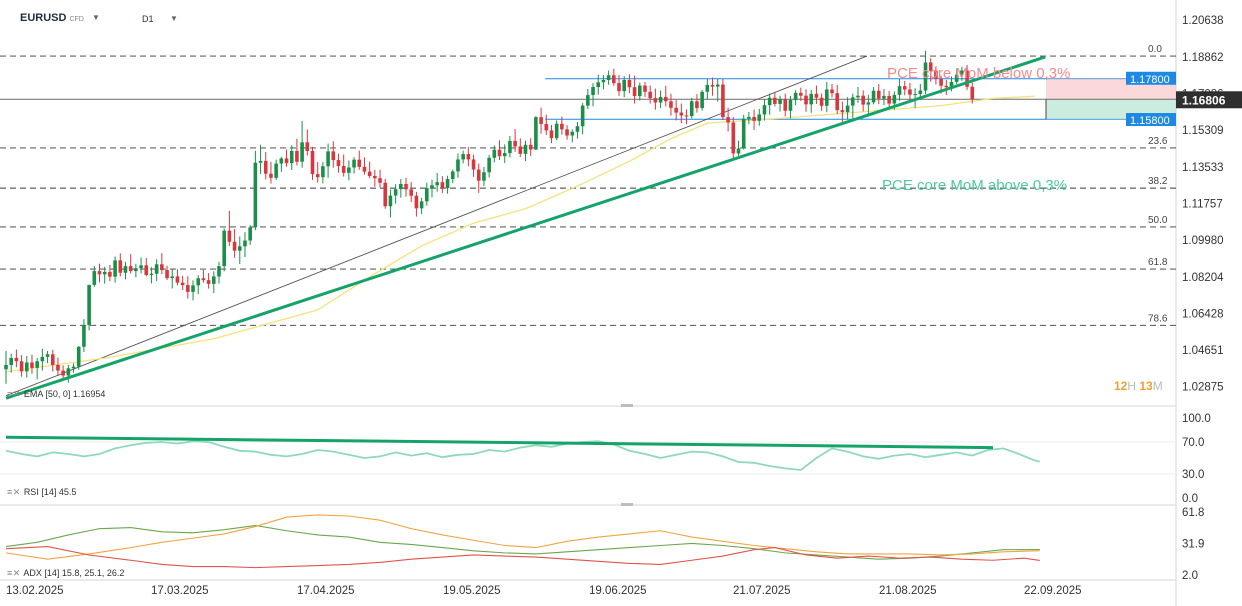  Describe the element at coordinates (1150, 121) in the screenshot. I see `price-level-label: 1.15800` at that location.